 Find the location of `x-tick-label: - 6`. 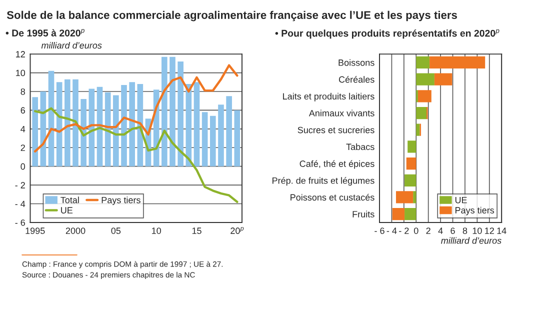

x-tick-label: - 6 is located at coordinates (379, 231).